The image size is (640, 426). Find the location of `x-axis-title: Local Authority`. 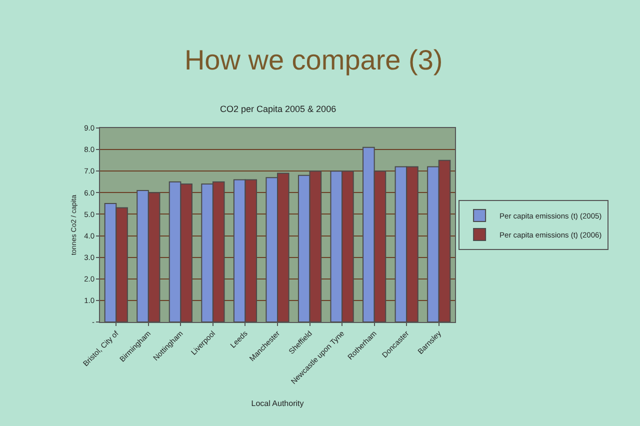

x-axis-title: Local Authority is located at coordinates (277, 403).